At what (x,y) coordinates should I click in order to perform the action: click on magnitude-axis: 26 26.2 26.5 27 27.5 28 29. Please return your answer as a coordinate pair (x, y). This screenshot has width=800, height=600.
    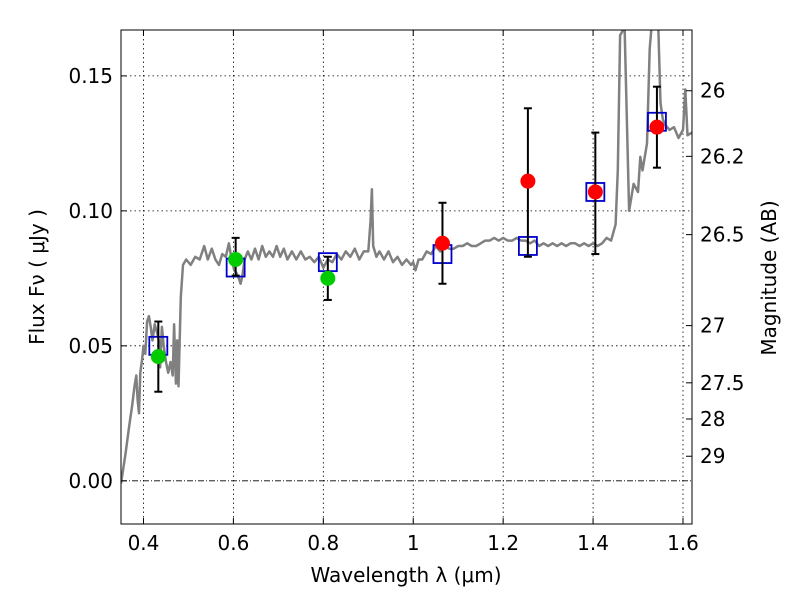
    Looking at the image, I should click on (715, 273).